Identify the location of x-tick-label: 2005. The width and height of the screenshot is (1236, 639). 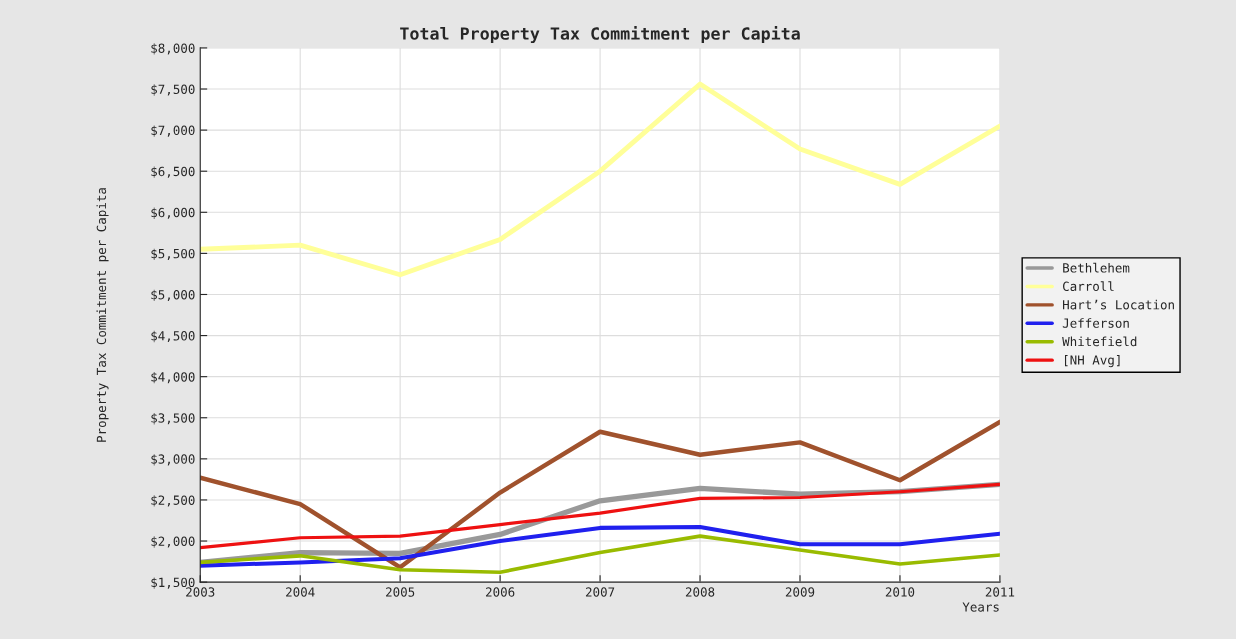
(400, 592).